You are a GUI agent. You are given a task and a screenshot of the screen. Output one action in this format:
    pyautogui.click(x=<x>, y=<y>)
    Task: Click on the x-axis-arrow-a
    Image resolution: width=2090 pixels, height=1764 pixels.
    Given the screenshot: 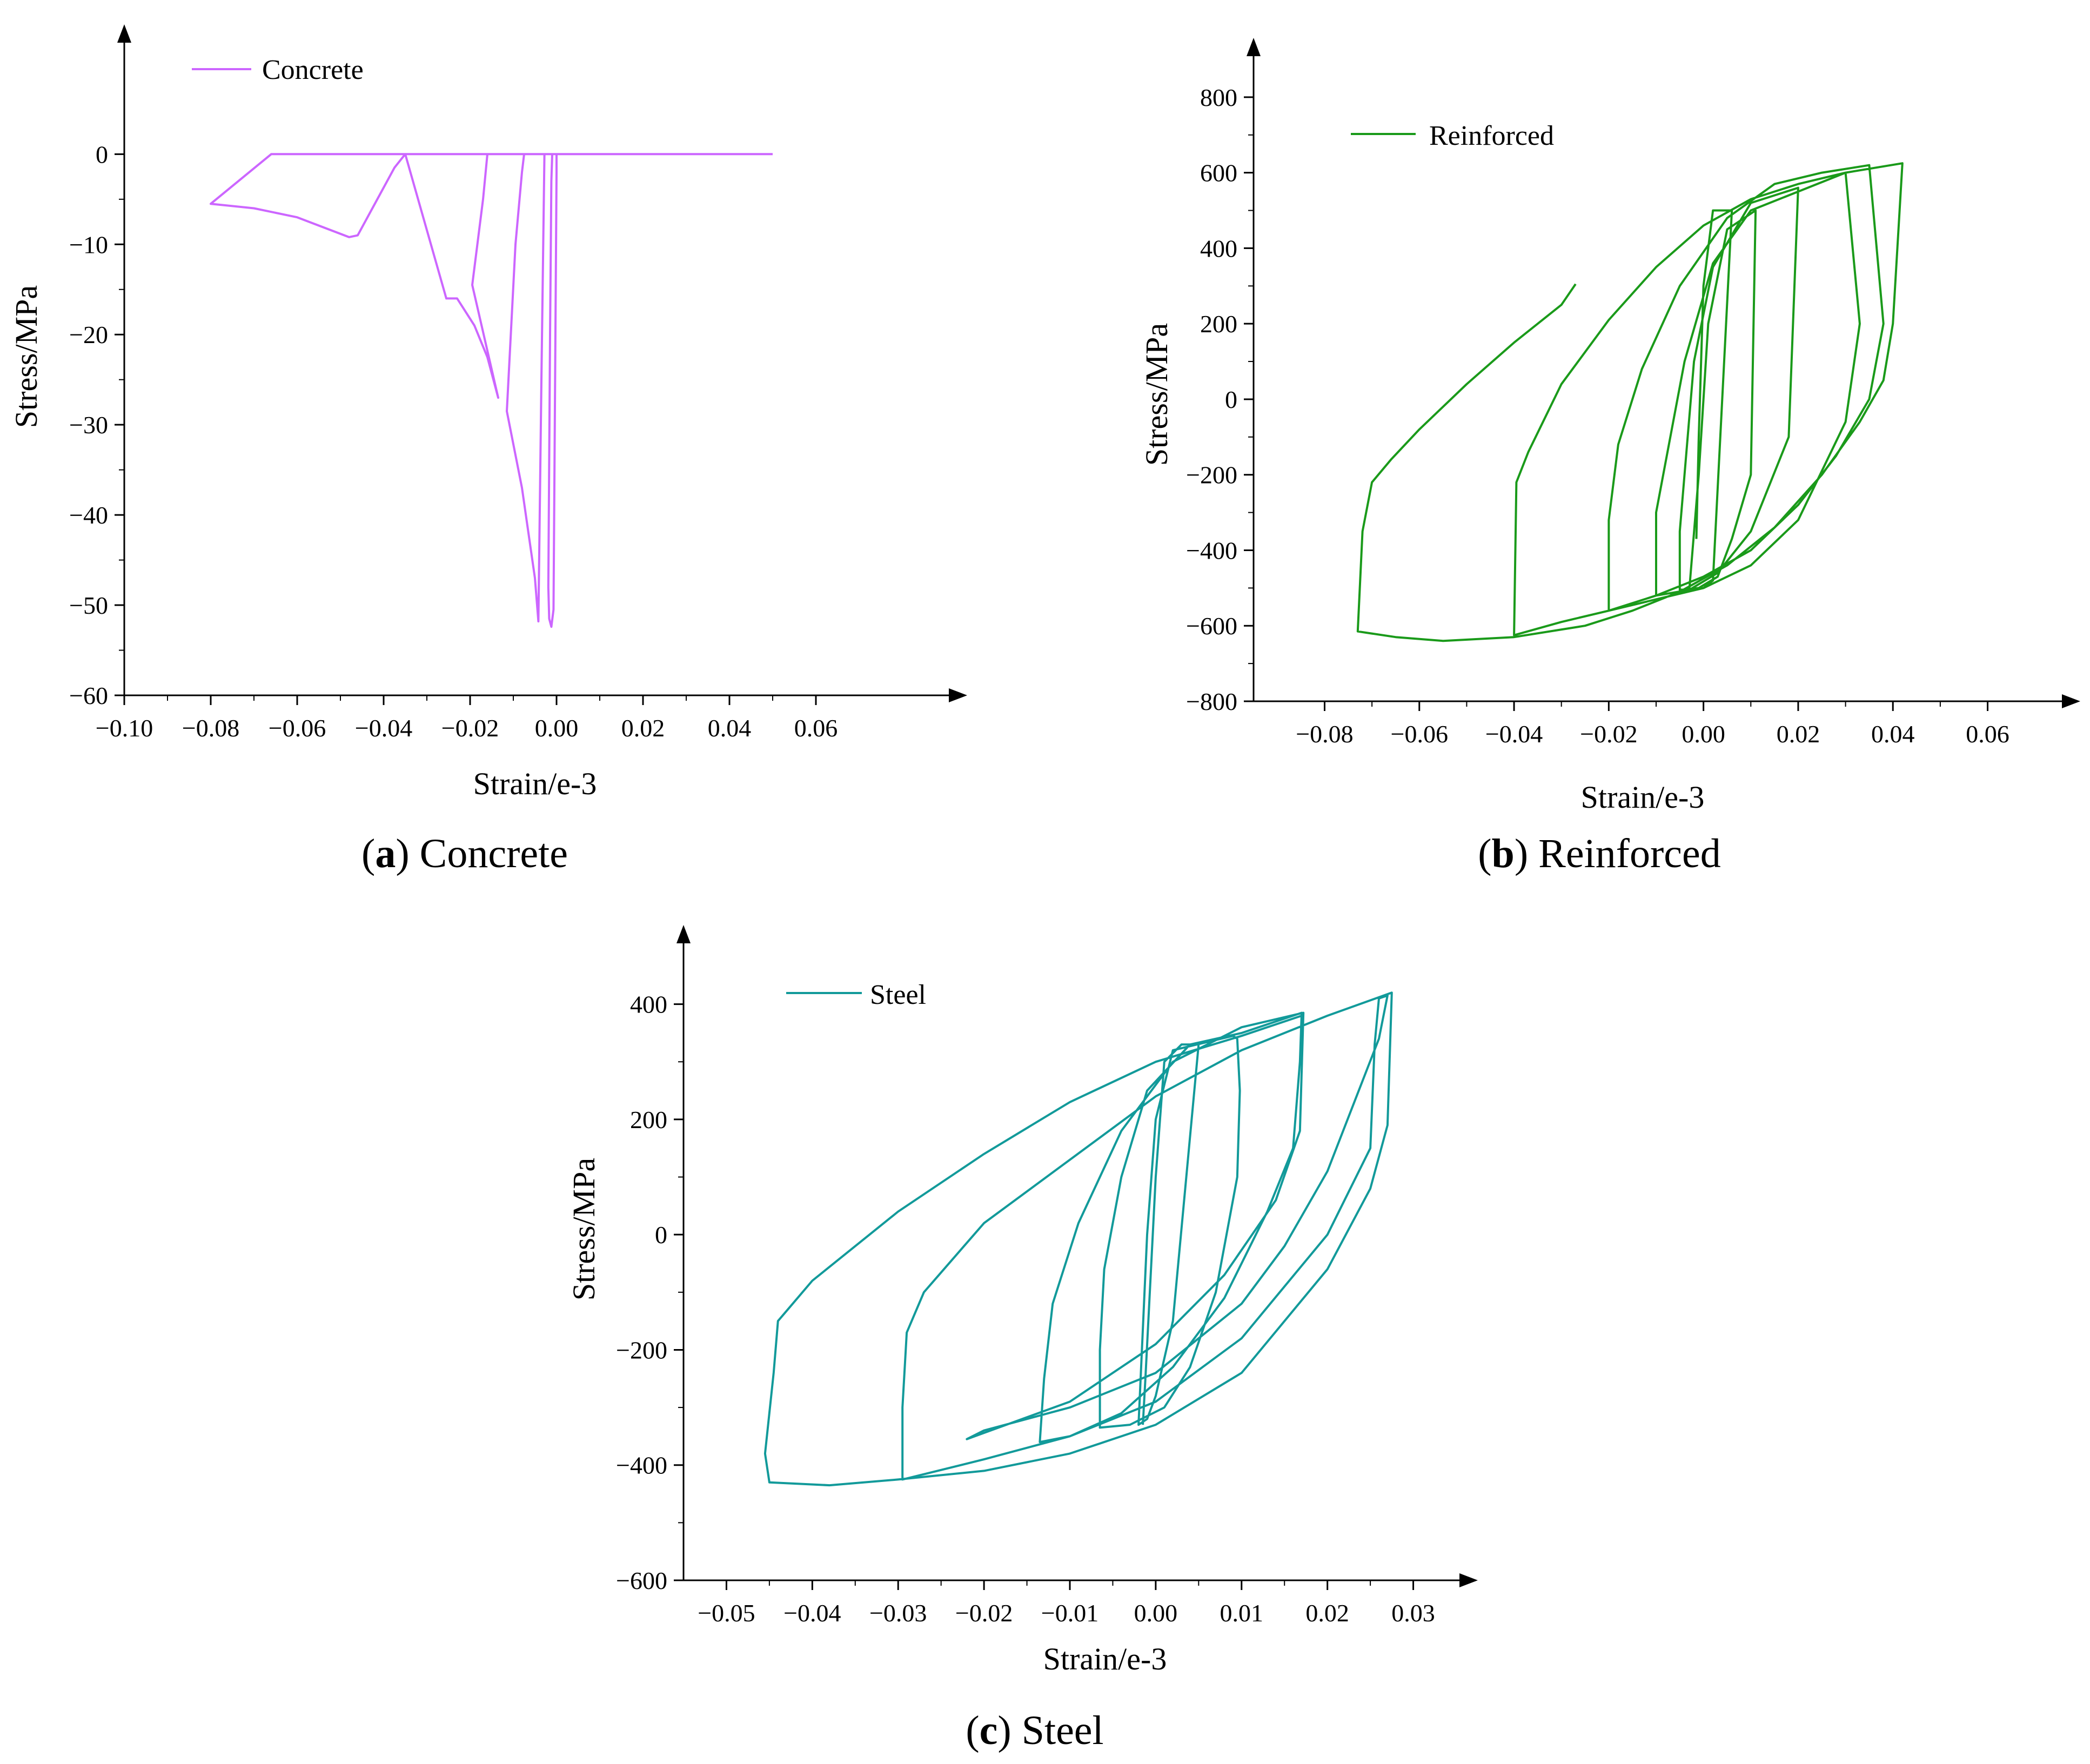 What is the action you would take?
    pyautogui.click(x=958, y=695)
    